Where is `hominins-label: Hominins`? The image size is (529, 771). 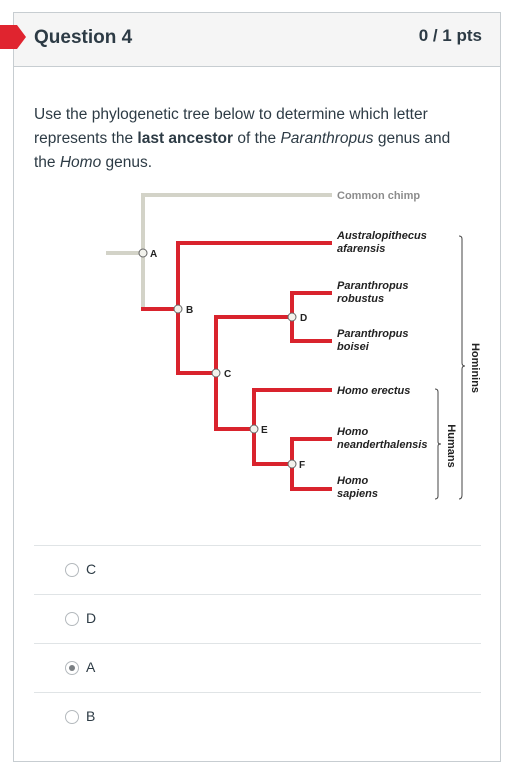 hominins-label: Hominins is located at coordinates (475, 368).